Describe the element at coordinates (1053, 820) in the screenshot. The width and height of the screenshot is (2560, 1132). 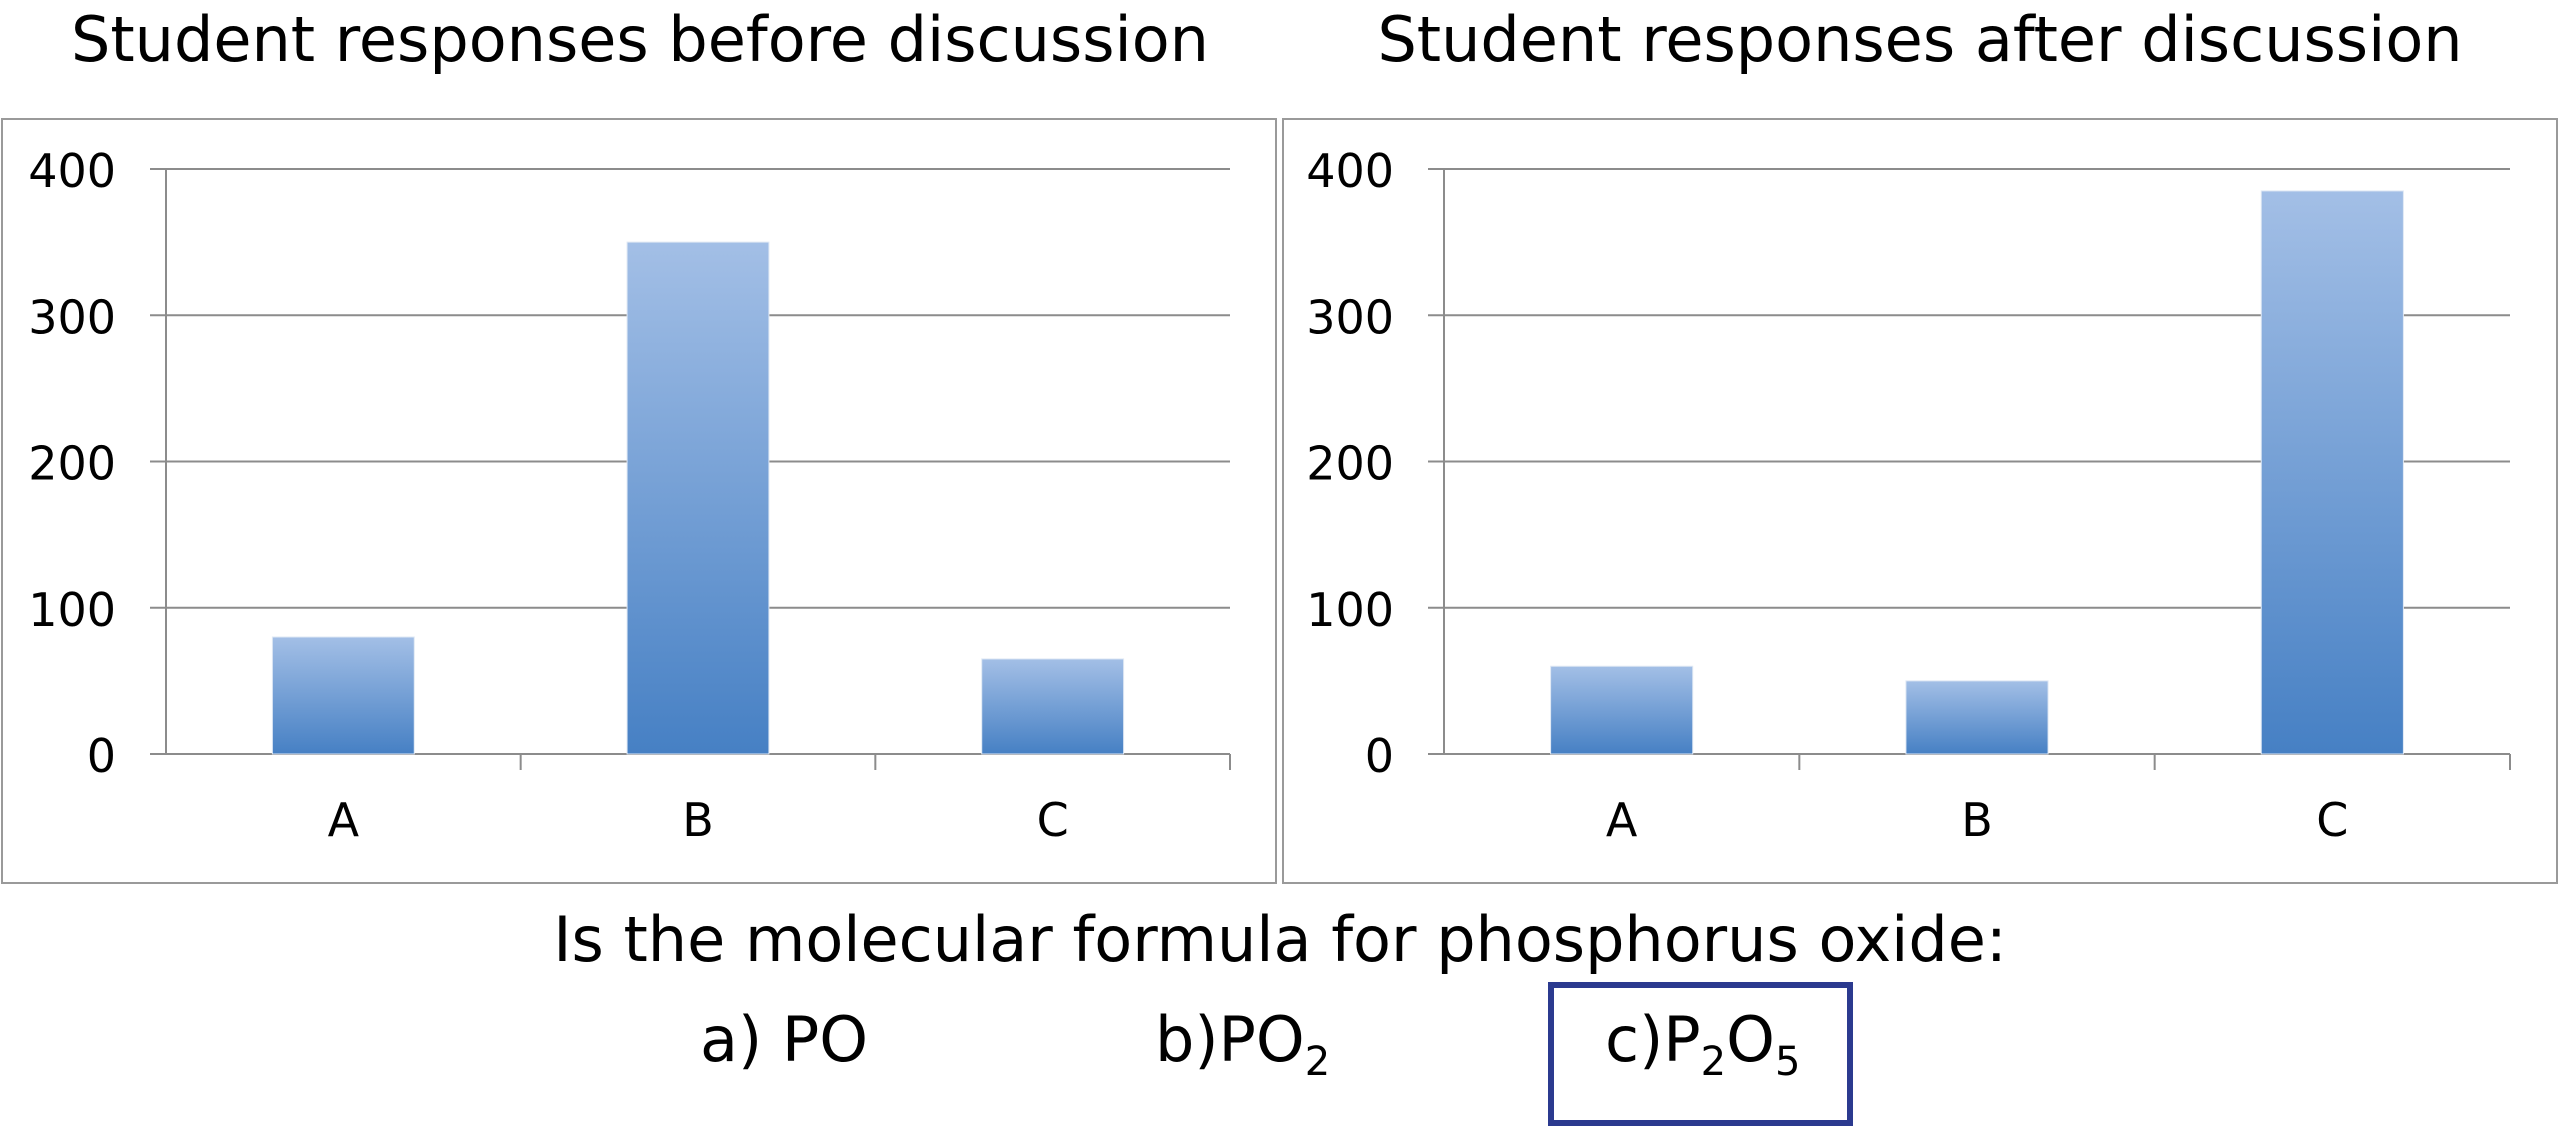
I see `chart-before-category-label: C` at that location.